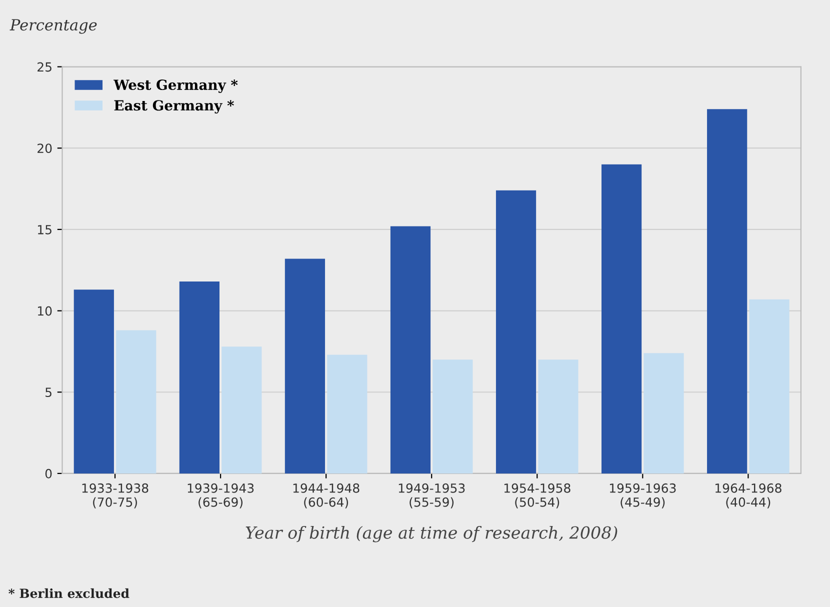 The image size is (830, 607). What do you see at coordinates (45, 67) in the screenshot?
I see `y-tick-label: 25` at bounding box center [45, 67].